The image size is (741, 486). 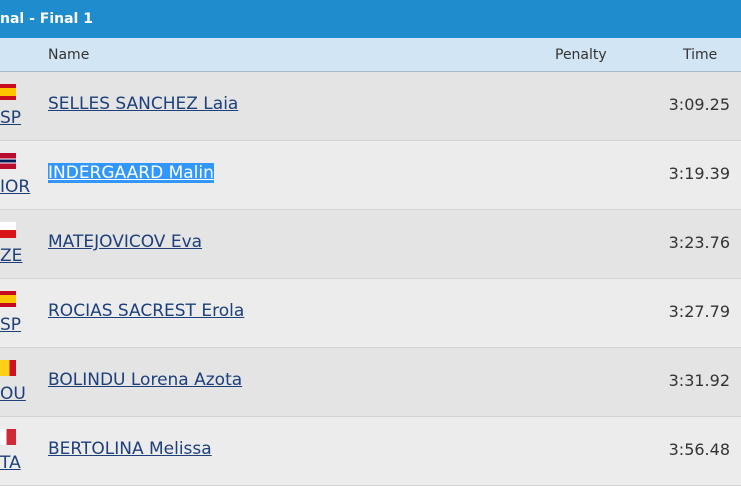 What do you see at coordinates (370, 451) in the screenshot?
I see `result-row: TA BERTOLINA Melissa 3:56.48` at bounding box center [370, 451].